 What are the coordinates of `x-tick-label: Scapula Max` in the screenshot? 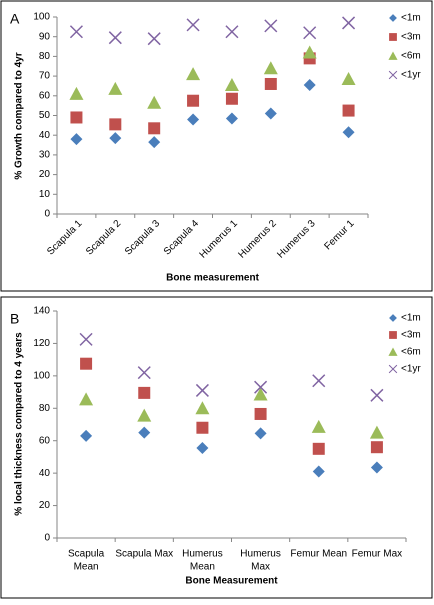 It's located at (144, 554).